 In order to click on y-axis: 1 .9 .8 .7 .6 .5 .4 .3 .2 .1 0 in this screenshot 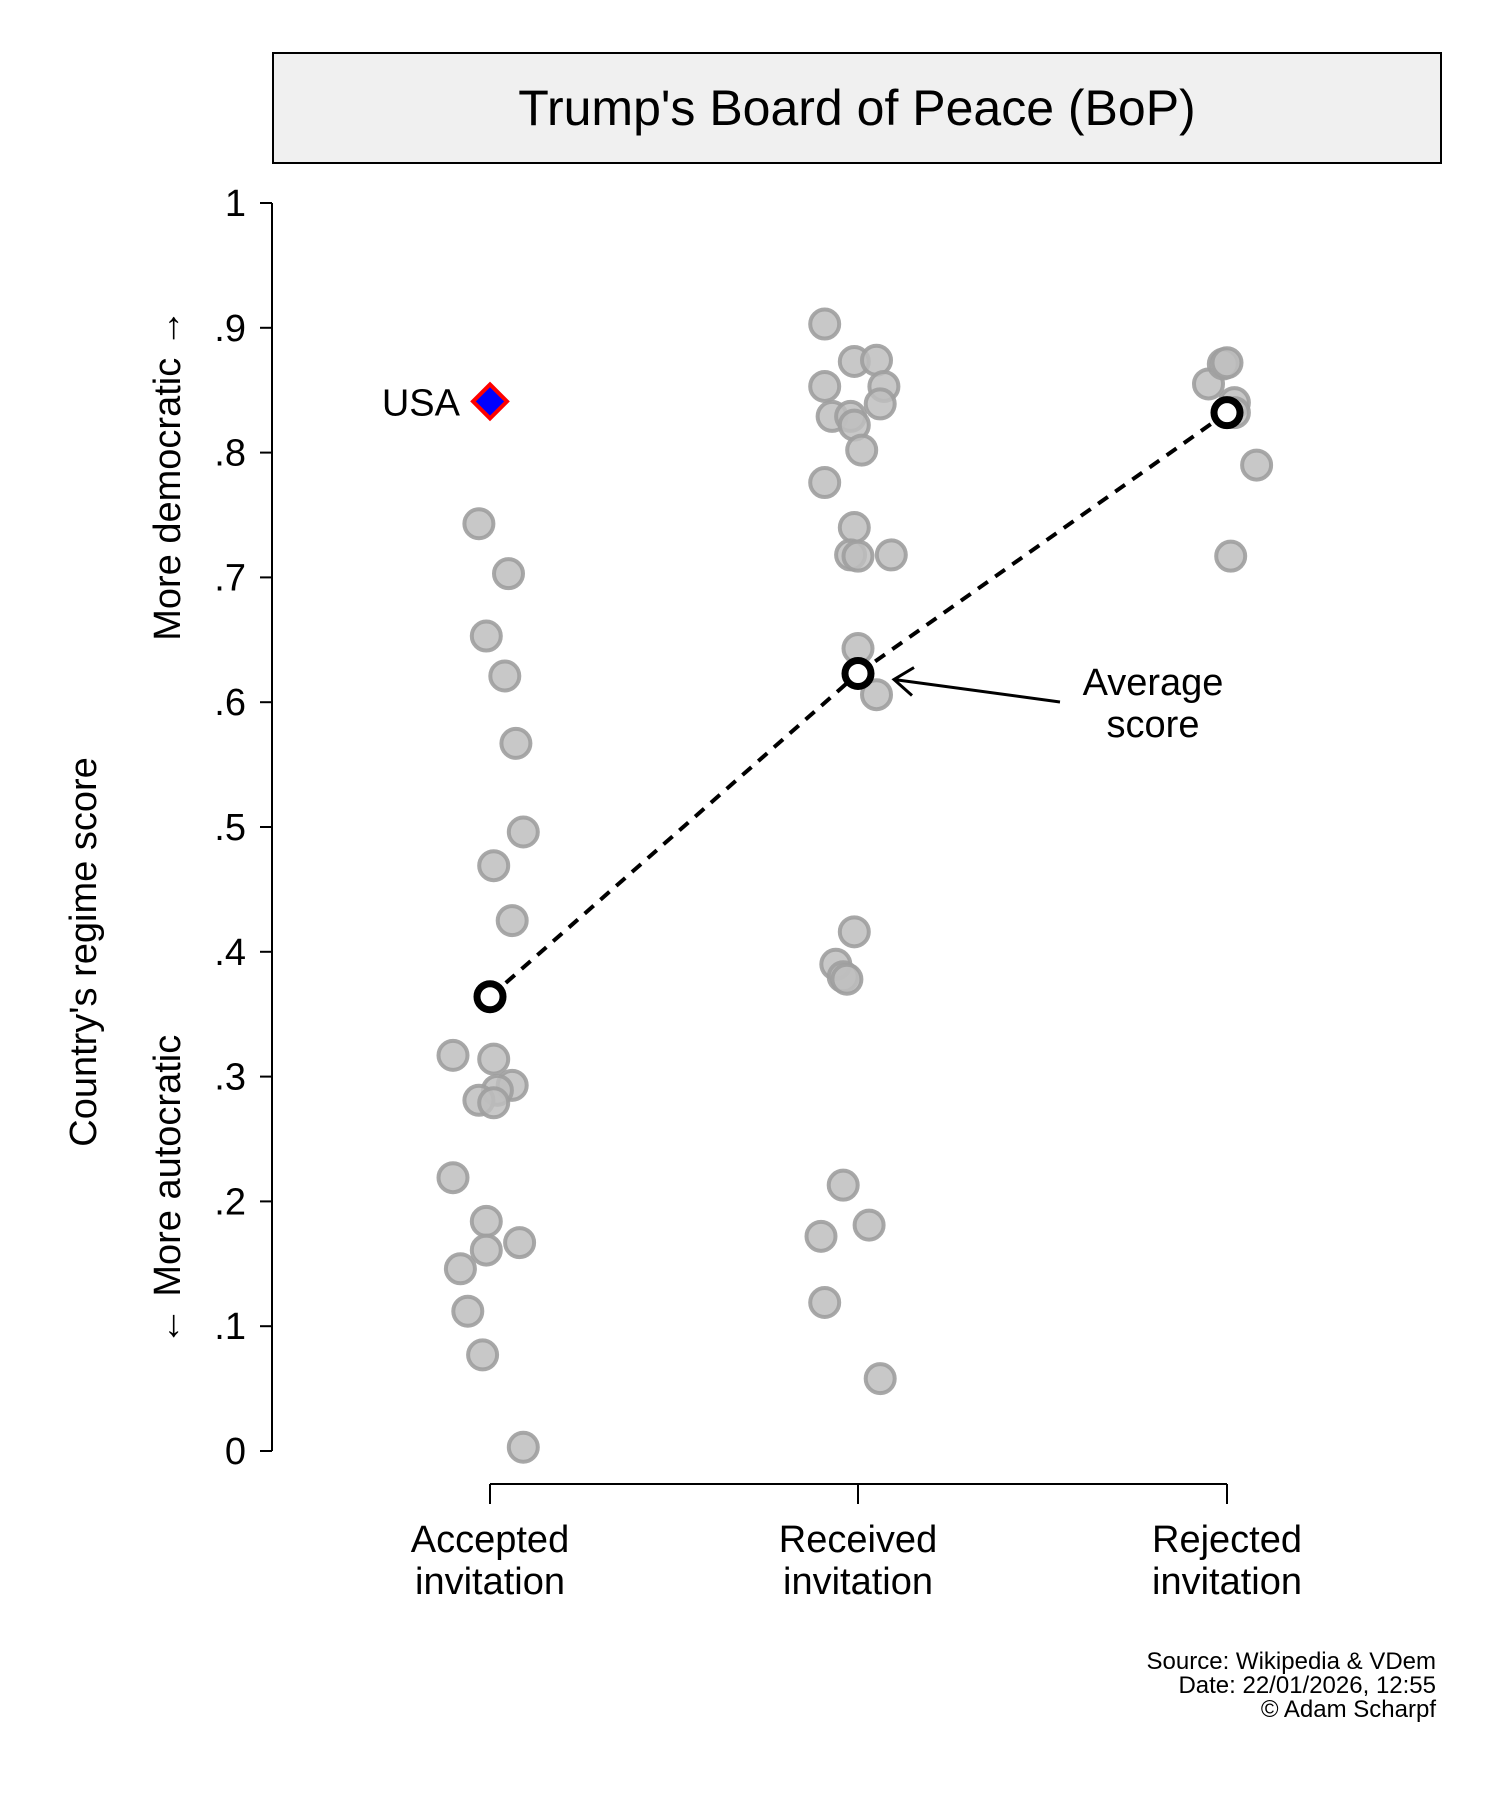, I will do `click(243, 828)`.